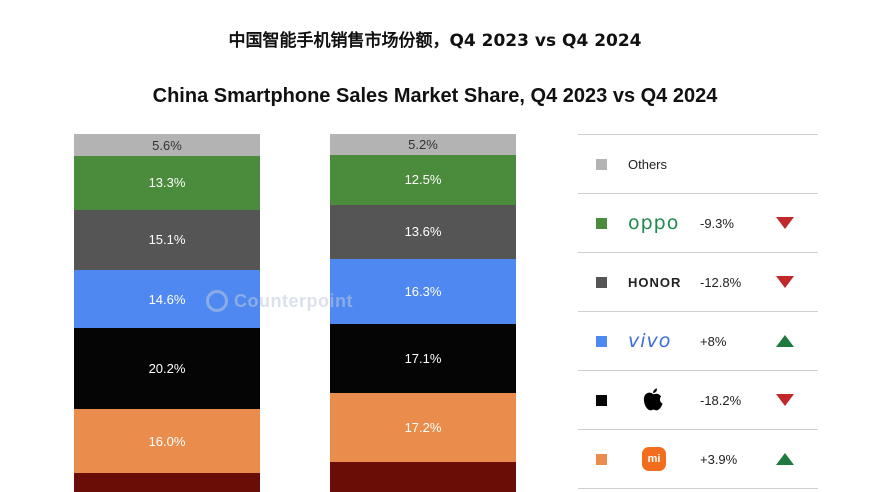  I want to click on change-value: -18.2%, so click(721, 400).